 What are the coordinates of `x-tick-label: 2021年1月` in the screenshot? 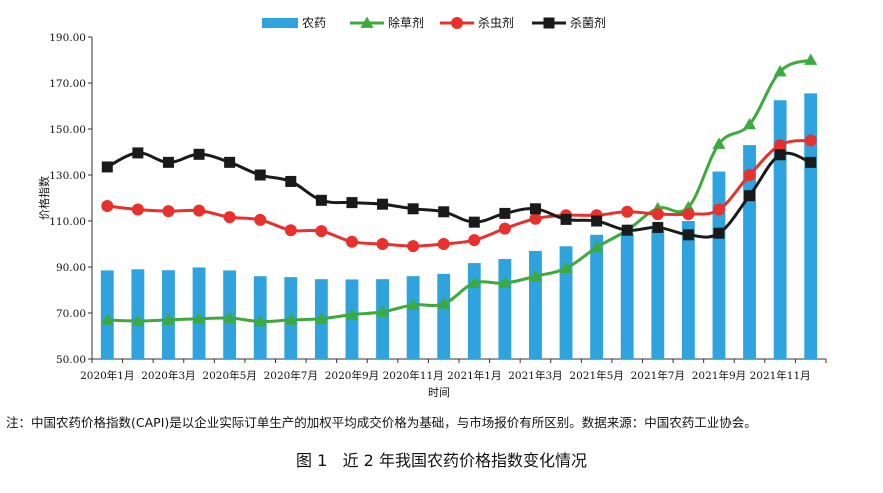 It's located at (474, 375).